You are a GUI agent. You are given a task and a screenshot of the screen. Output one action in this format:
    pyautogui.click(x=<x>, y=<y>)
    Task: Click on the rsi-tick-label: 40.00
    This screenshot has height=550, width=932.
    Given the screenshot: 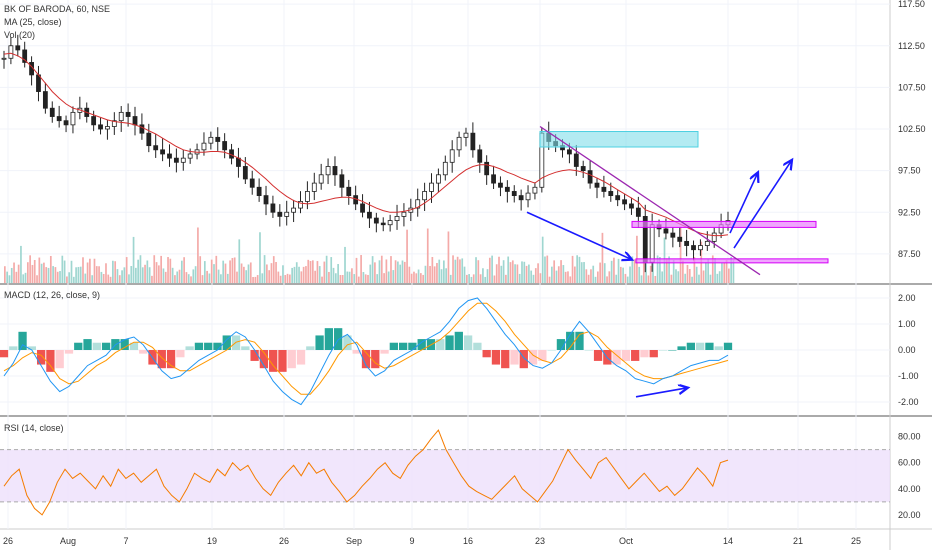 What is the action you would take?
    pyautogui.click(x=909, y=489)
    